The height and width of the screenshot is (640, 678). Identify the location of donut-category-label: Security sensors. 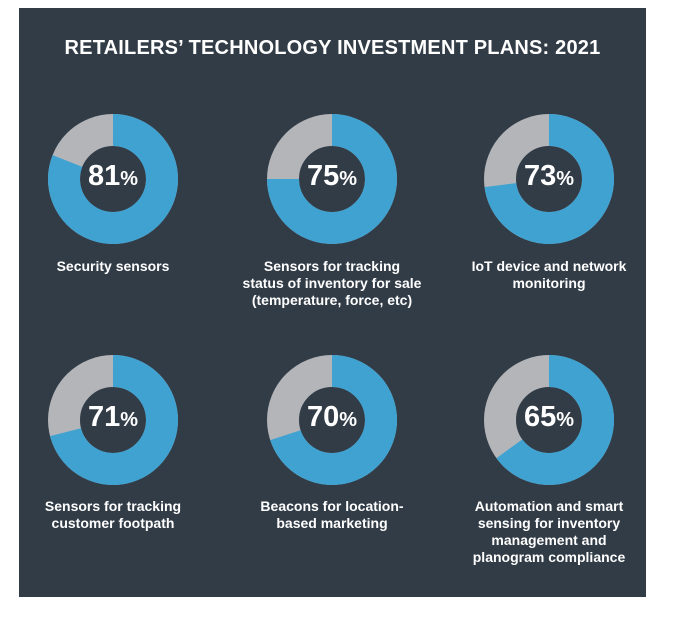
(113, 266).